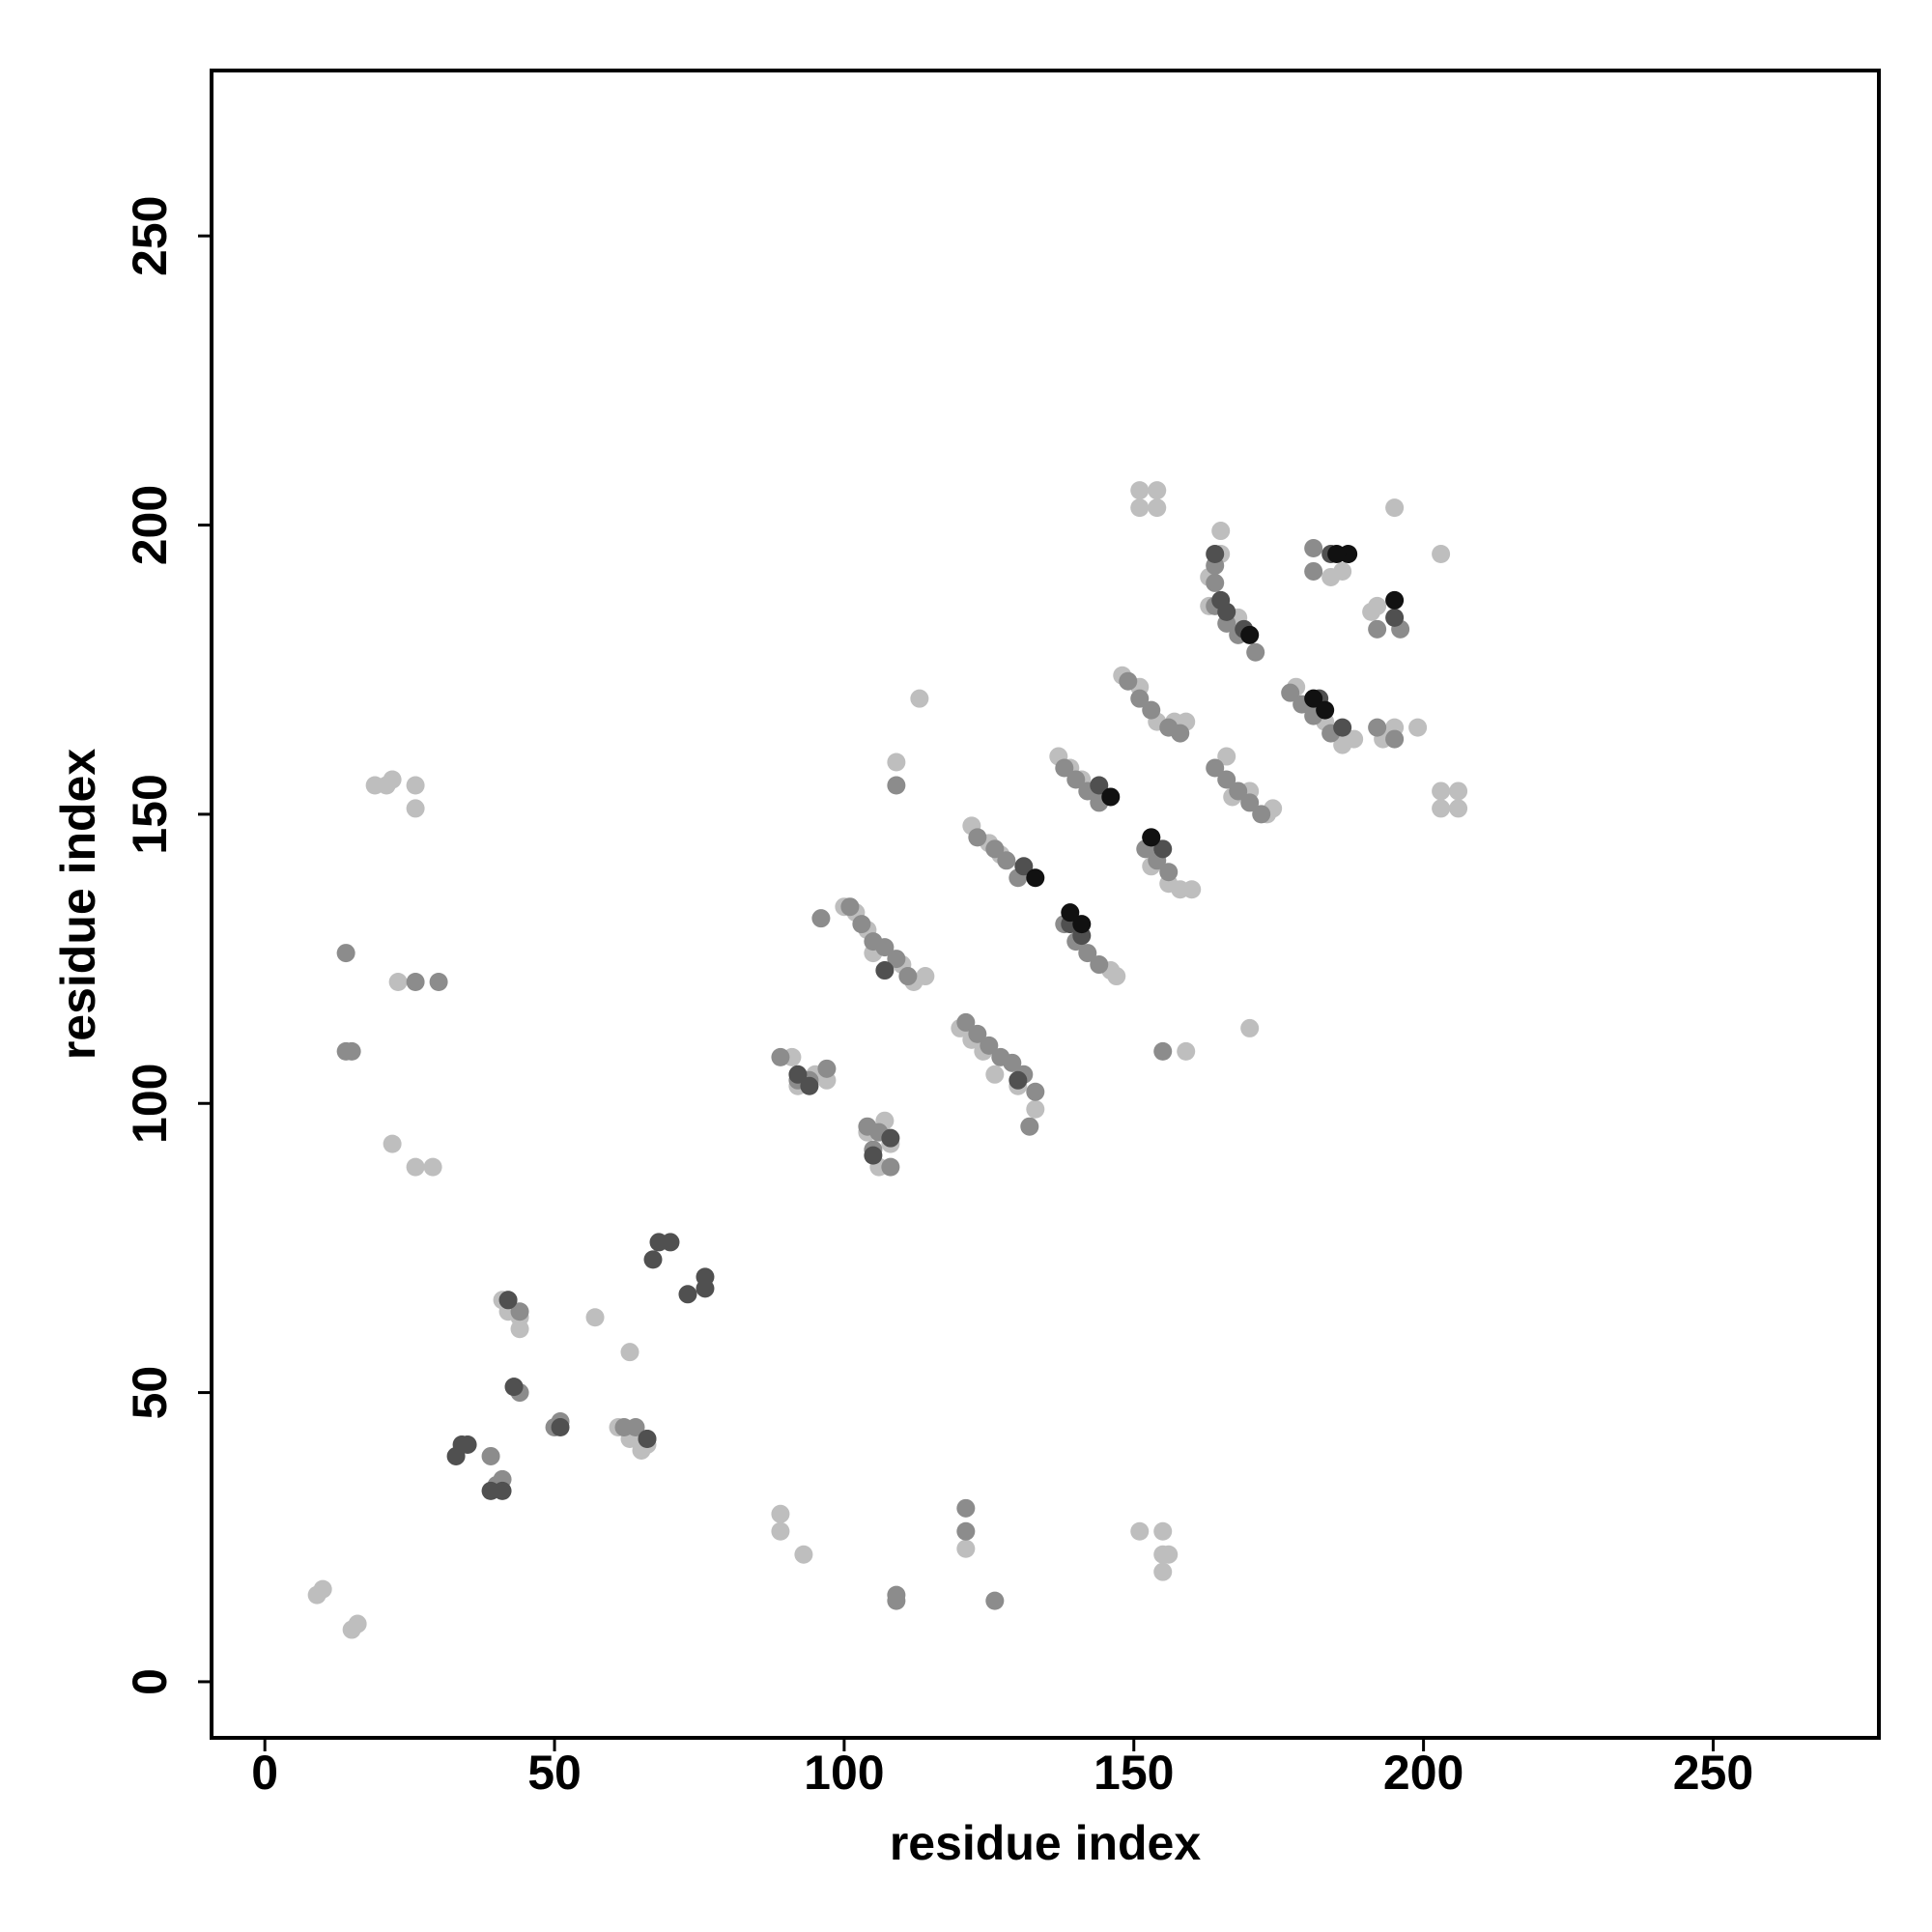  I want to click on y-tick-label: 50, so click(150, 1393).